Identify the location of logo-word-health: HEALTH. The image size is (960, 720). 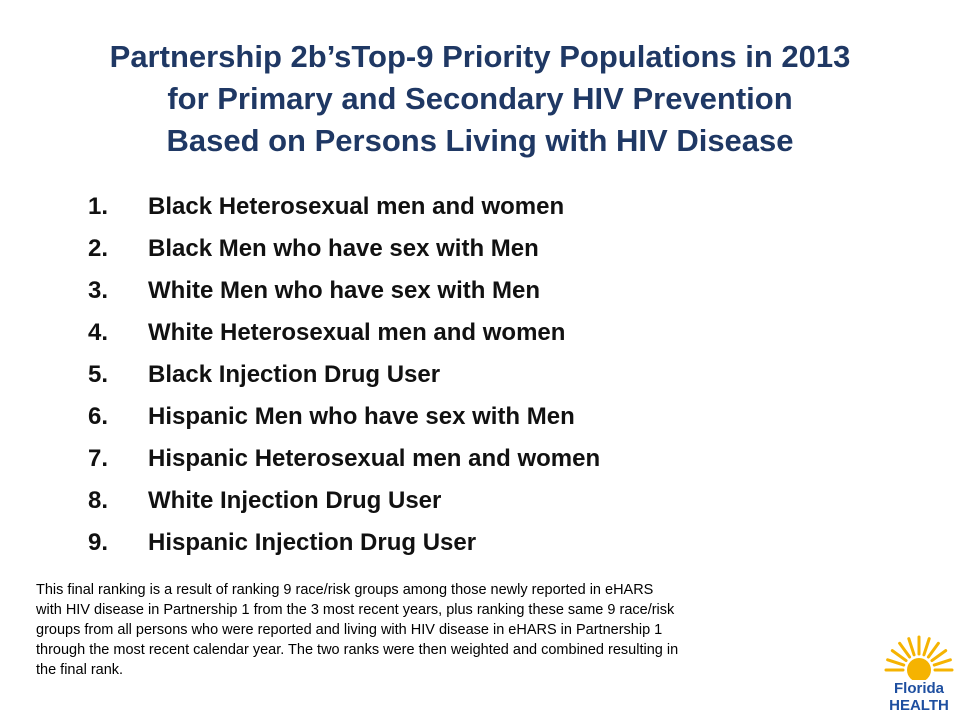
(919, 705).